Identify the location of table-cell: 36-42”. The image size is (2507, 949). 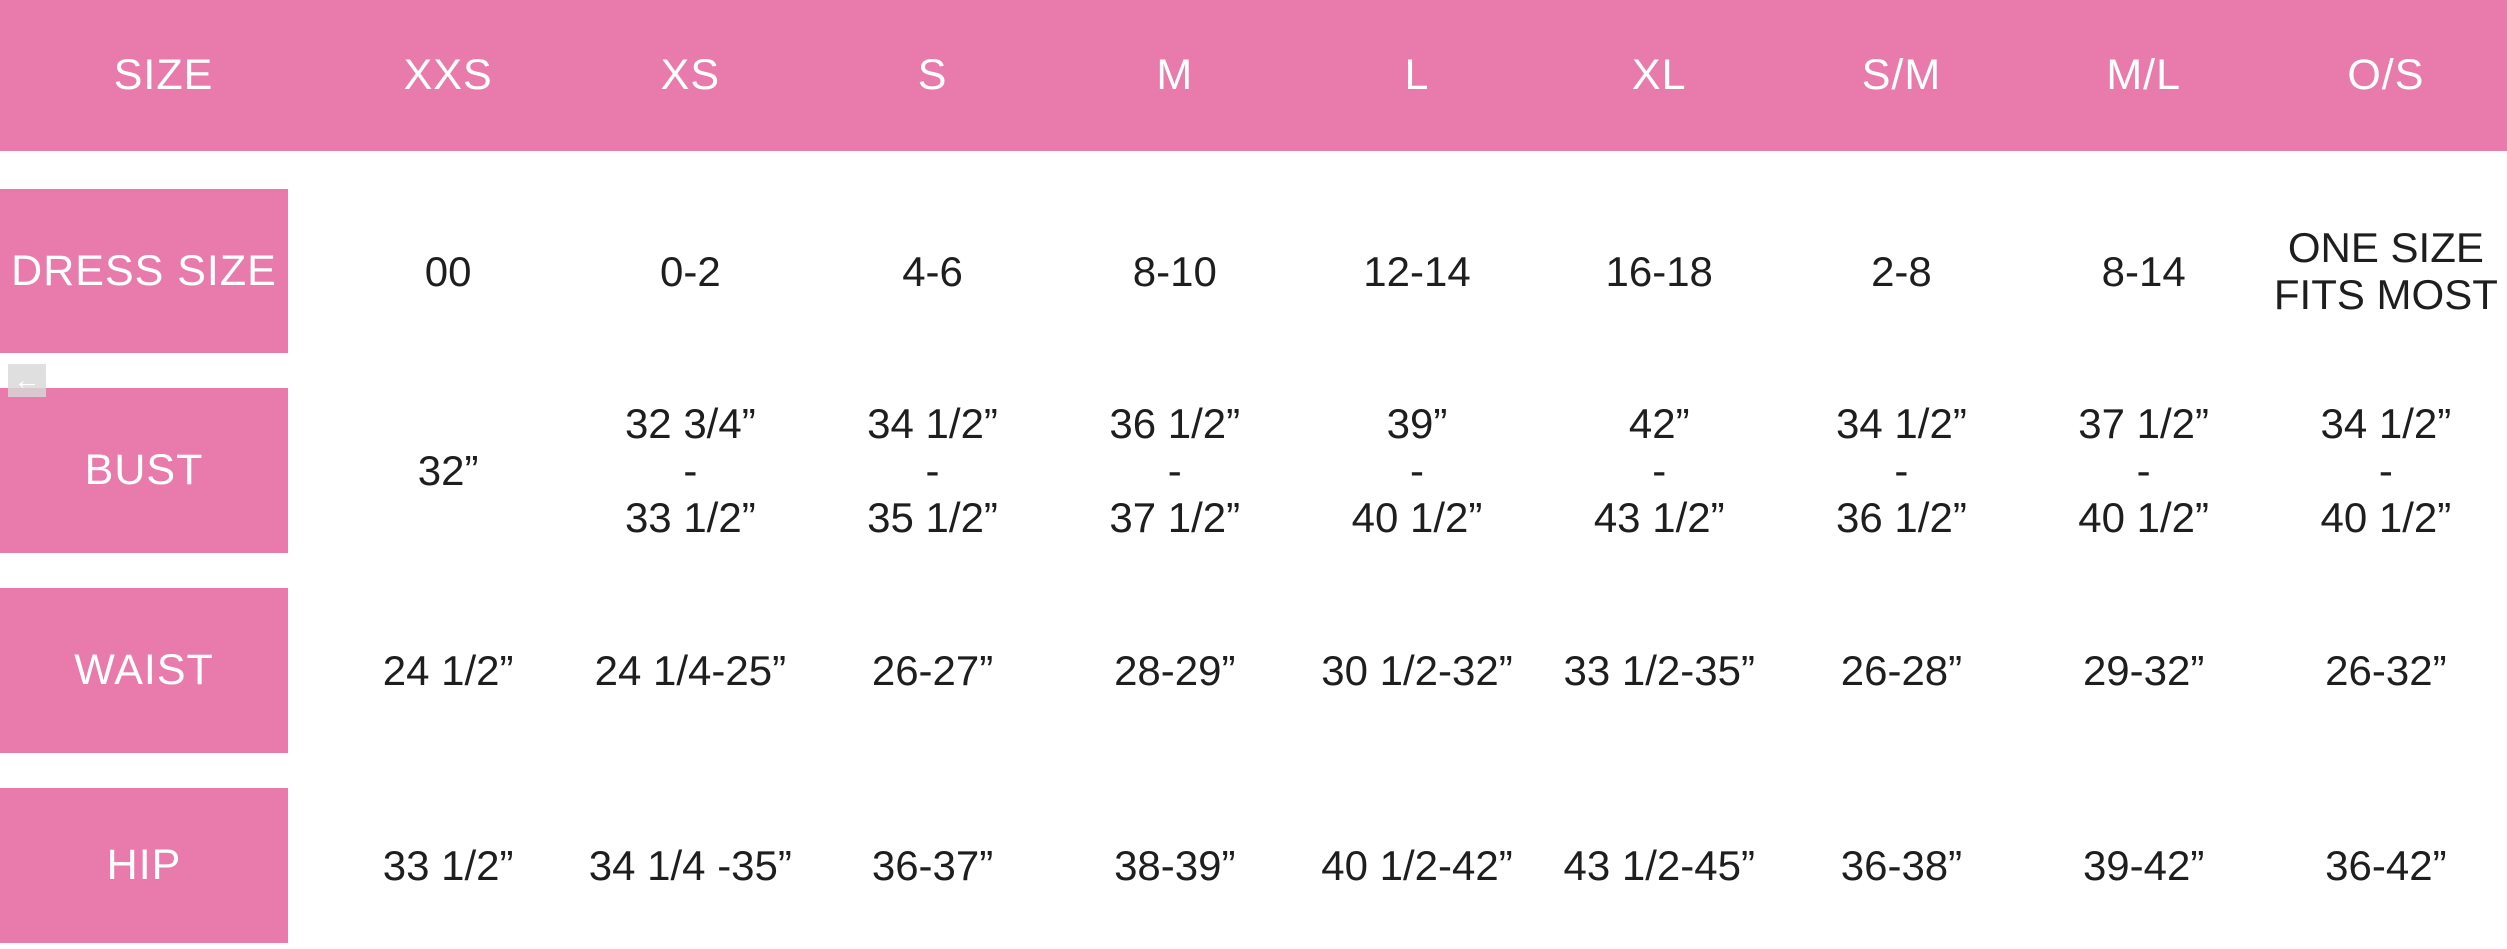
(2386, 865).